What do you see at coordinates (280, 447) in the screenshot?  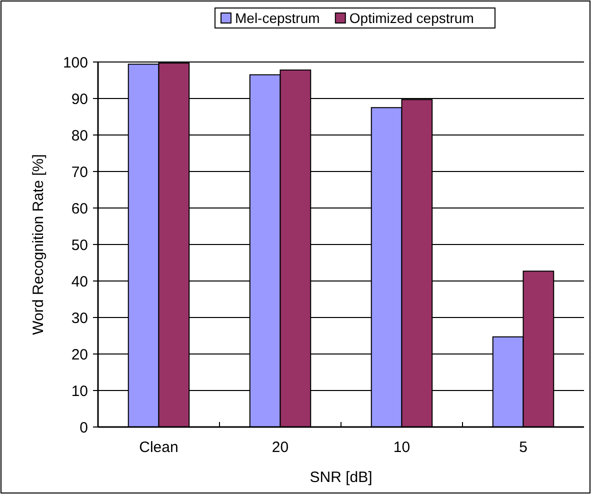 I see `x-tick-label: 20` at bounding box center [280, 447].